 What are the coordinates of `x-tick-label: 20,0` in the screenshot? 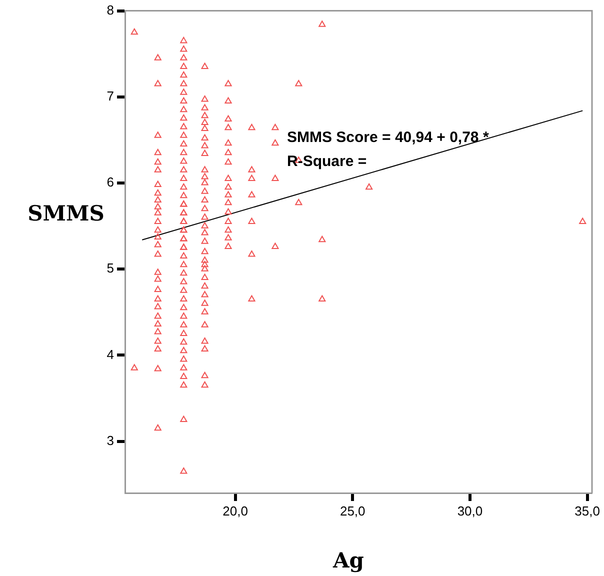 It's located at (235, 510).